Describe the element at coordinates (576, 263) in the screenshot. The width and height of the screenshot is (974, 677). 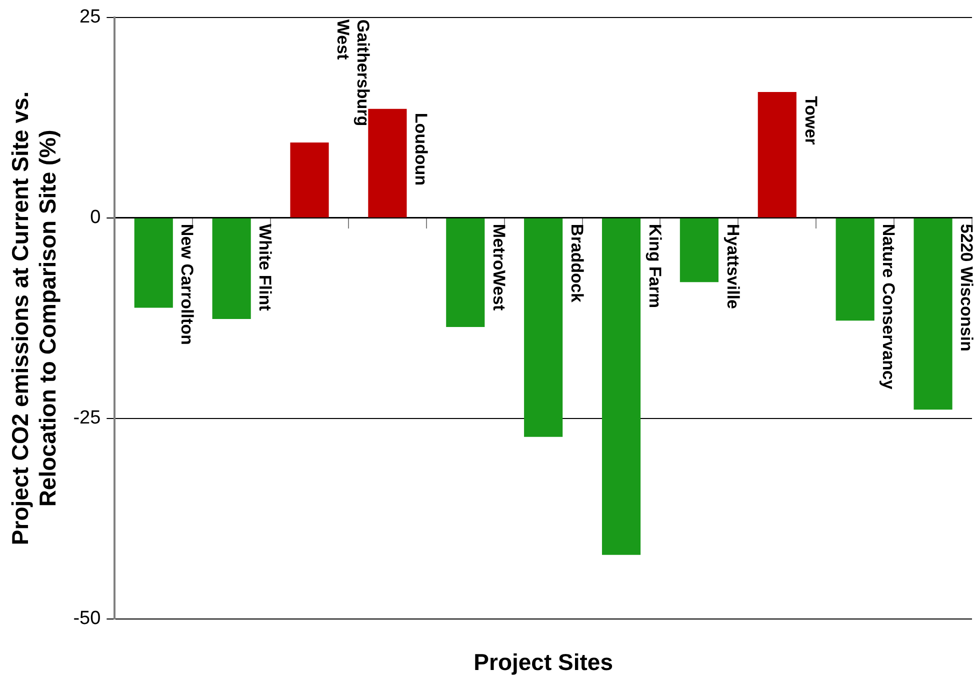
I see `x-tick-label: Braddock` at that location.